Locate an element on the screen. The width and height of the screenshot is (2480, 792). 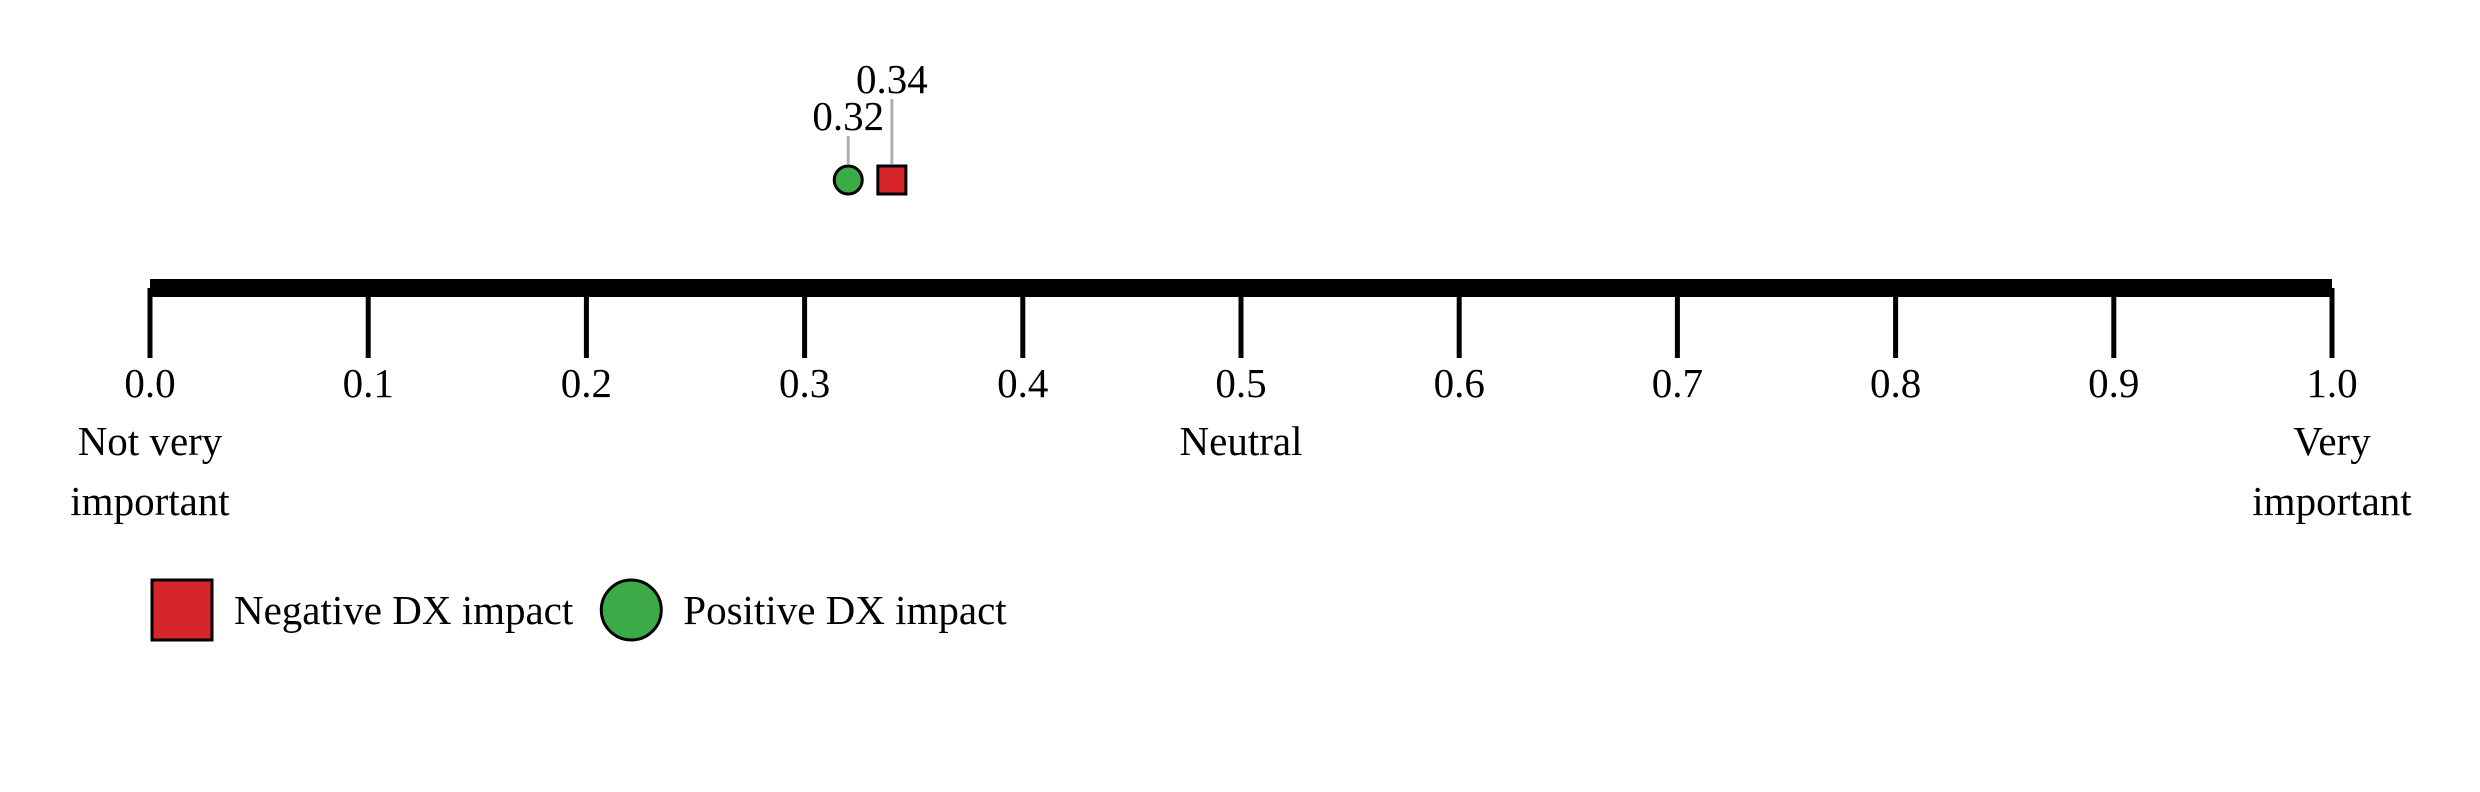
tick-label: 0.6 is located at coordinates (1459, 383).